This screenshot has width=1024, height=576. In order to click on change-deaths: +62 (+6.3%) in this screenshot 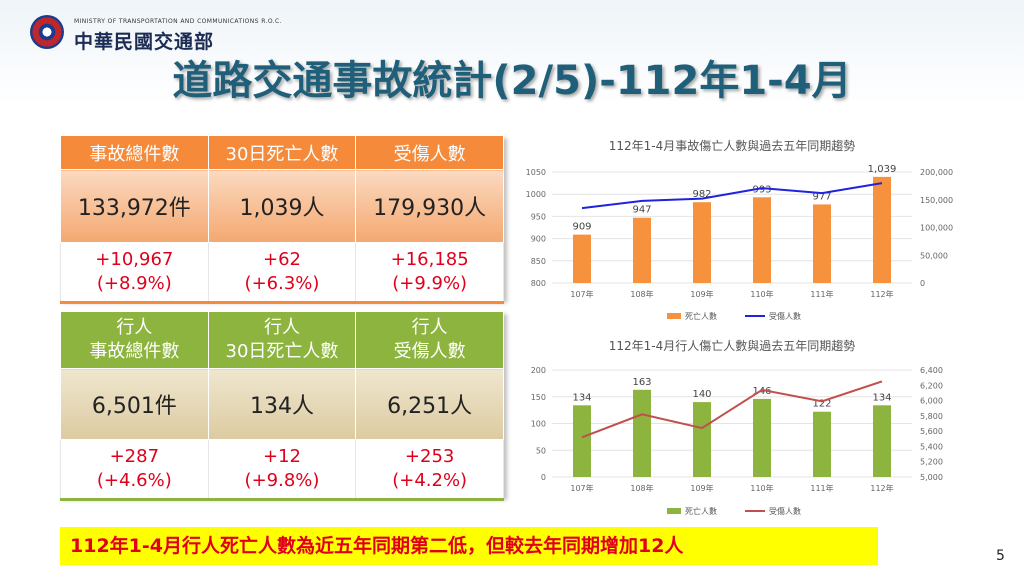, I will do `click(282, 273)`.